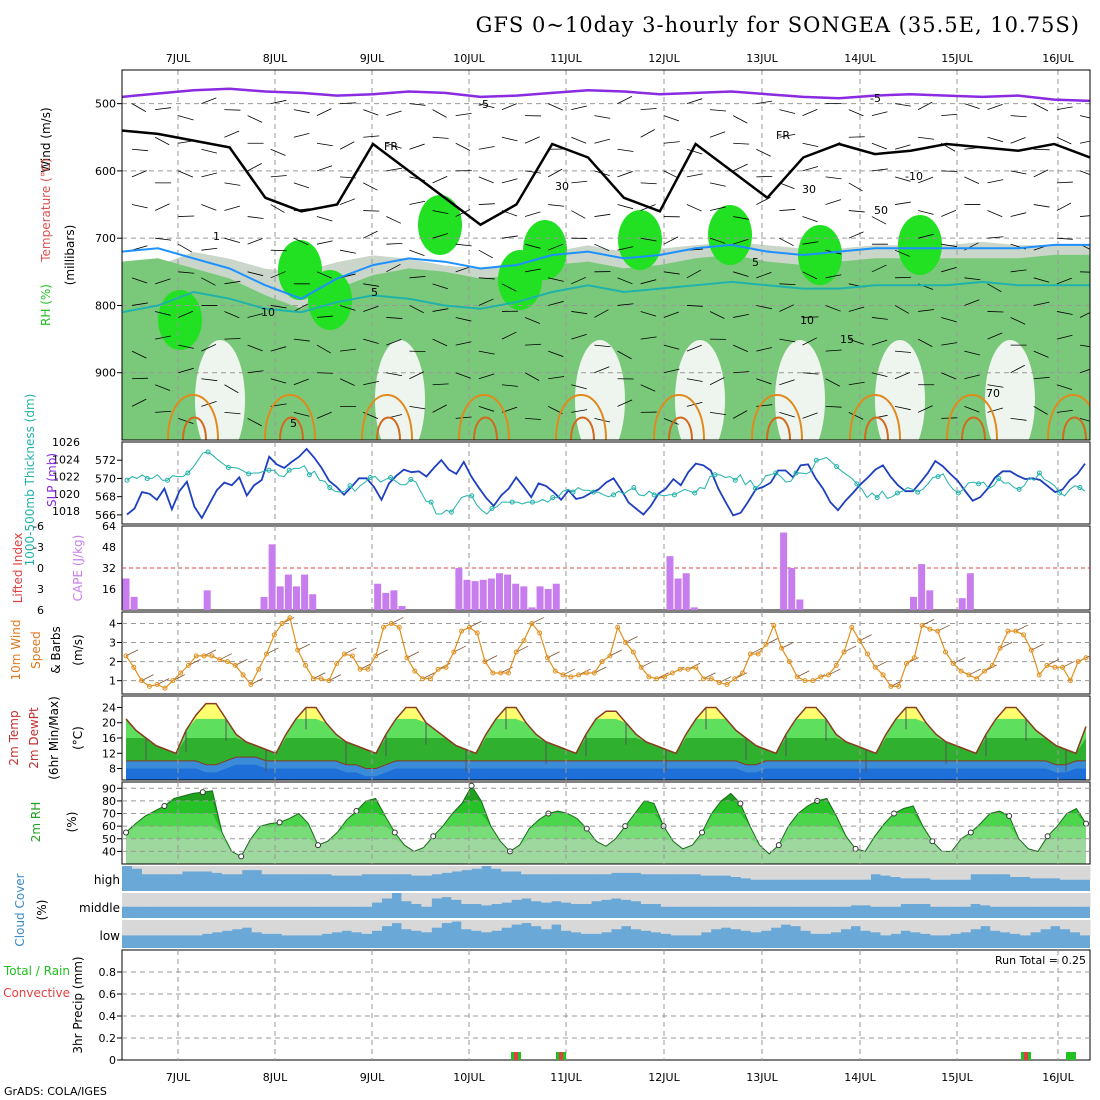 The height and width of the screenshot is (1100, 1100). What do you see at coordinates (108, 994) in the screenshot?
I see `y-tick-label: 0.6` at bounding box center [108, 994].